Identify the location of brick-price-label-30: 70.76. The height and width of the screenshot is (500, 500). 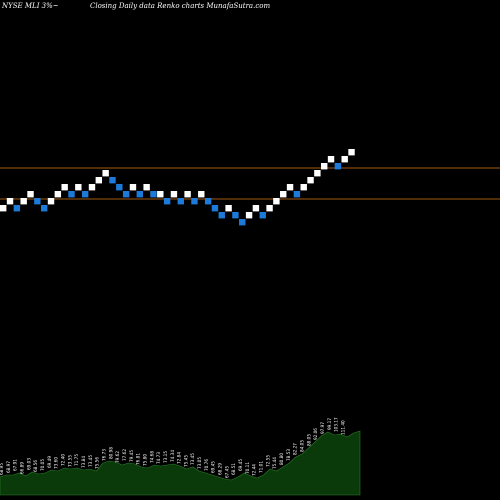
(206, 465).